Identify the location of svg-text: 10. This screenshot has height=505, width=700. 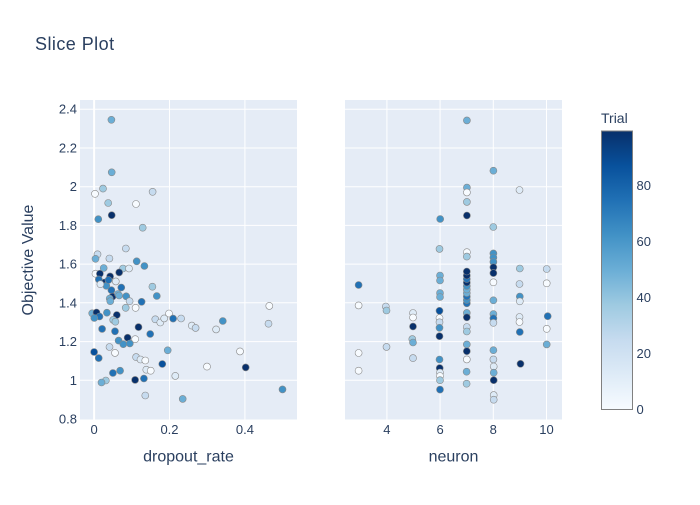
(546, 429).